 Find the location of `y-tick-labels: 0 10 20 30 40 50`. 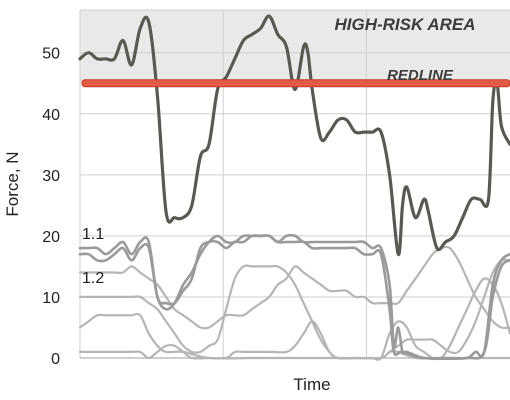

y-tick-labels: 0 10 20 30 40 50 is located at coordinates (51, 207).